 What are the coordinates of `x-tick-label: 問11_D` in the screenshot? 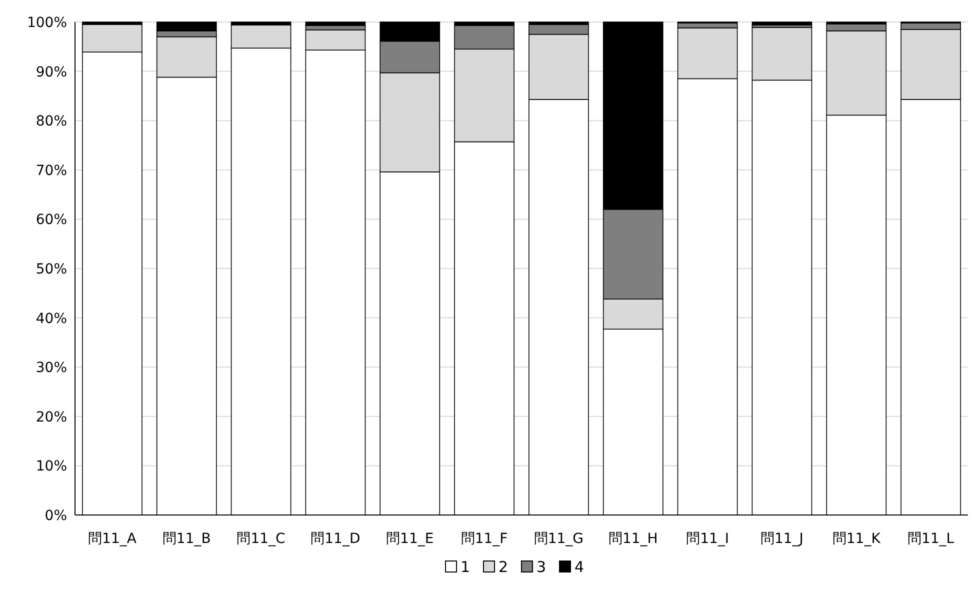 It's located at (335, 539).